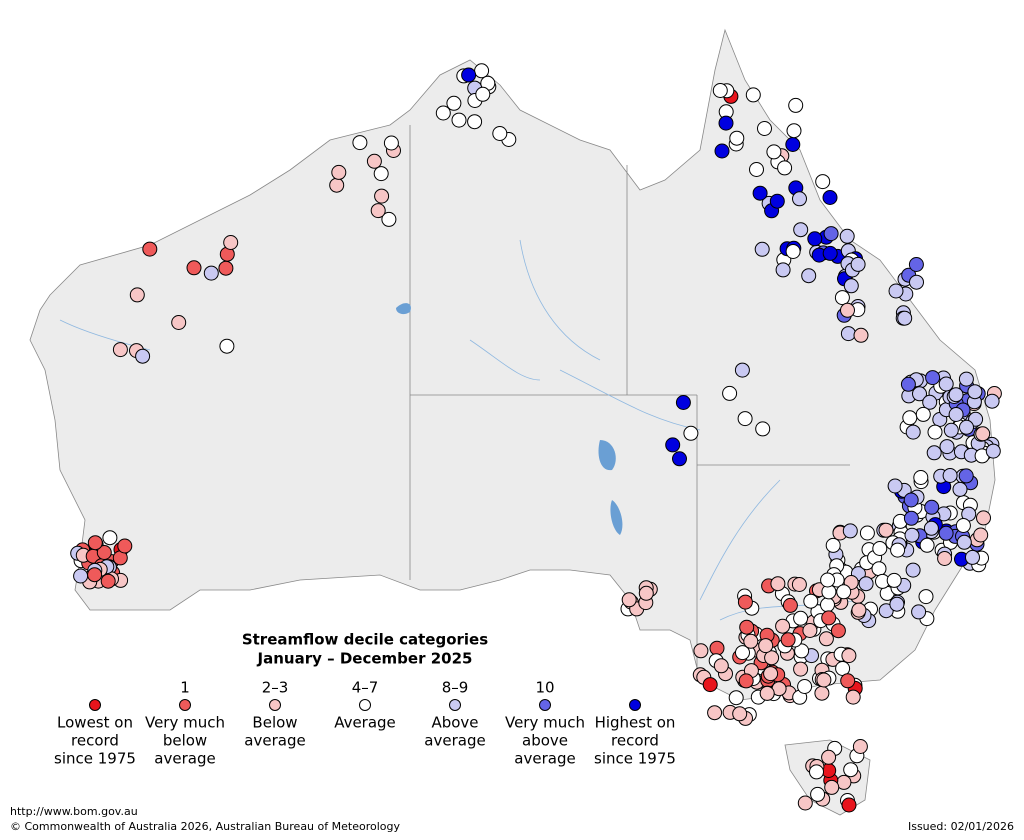  Describe the element at coordinates (455, 688) in the screenshot. I see `legend-decile: 8–9` at that location.